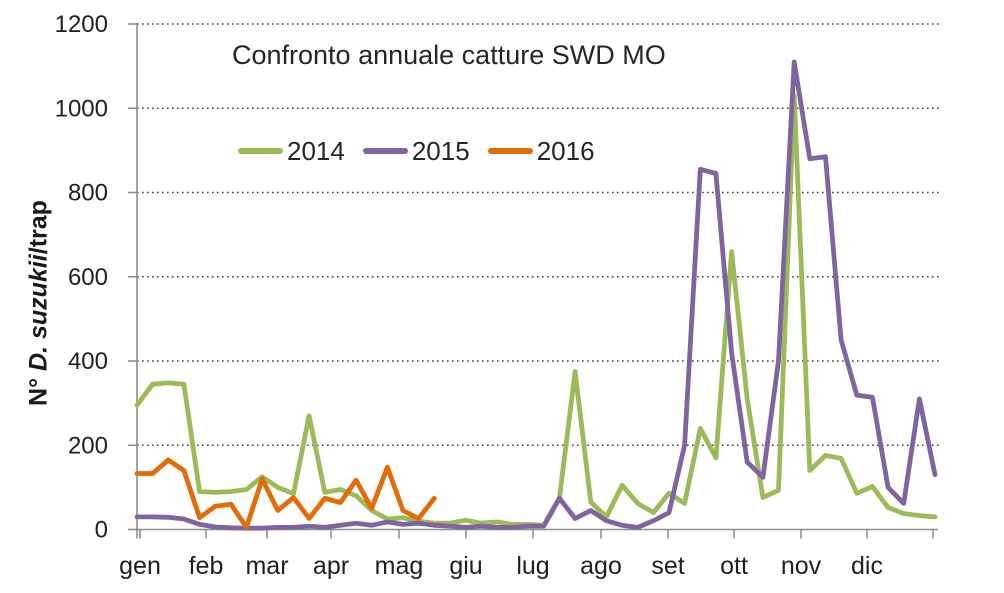 The image size is (1004, 593). I want to click on legend-swatch-2016, so click(510, 151).